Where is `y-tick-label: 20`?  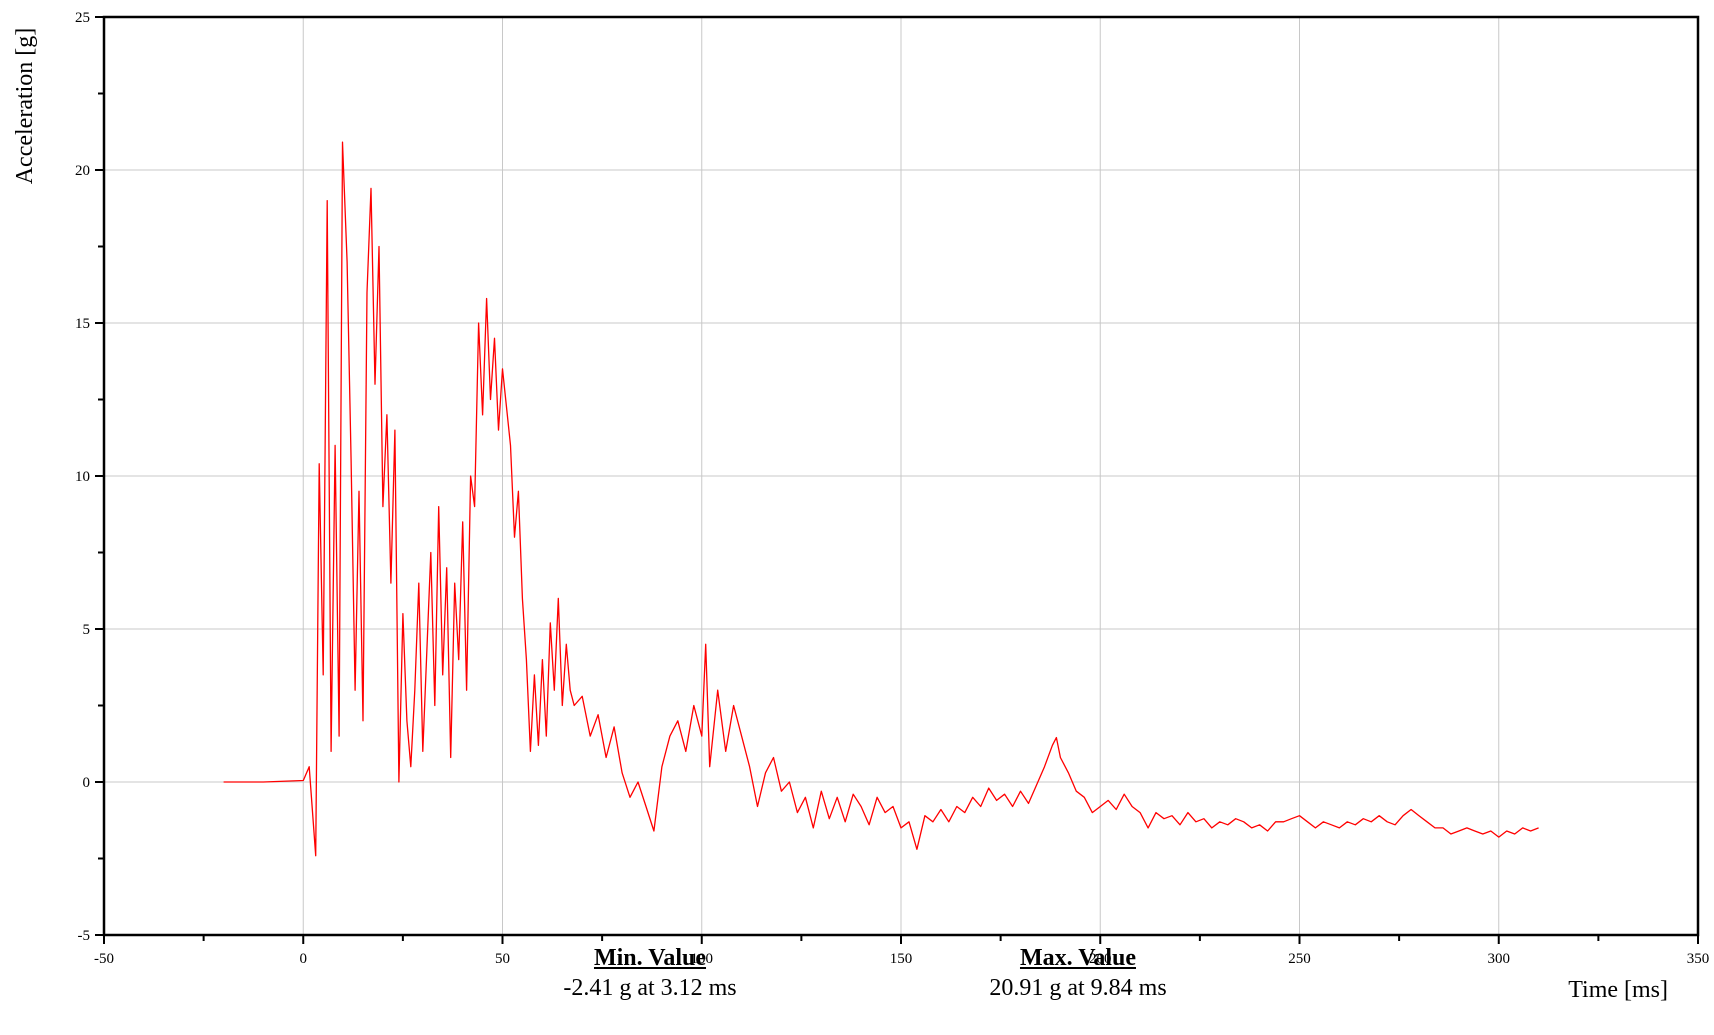
y-tick-label: 20 is located at coordinates (82, 171).